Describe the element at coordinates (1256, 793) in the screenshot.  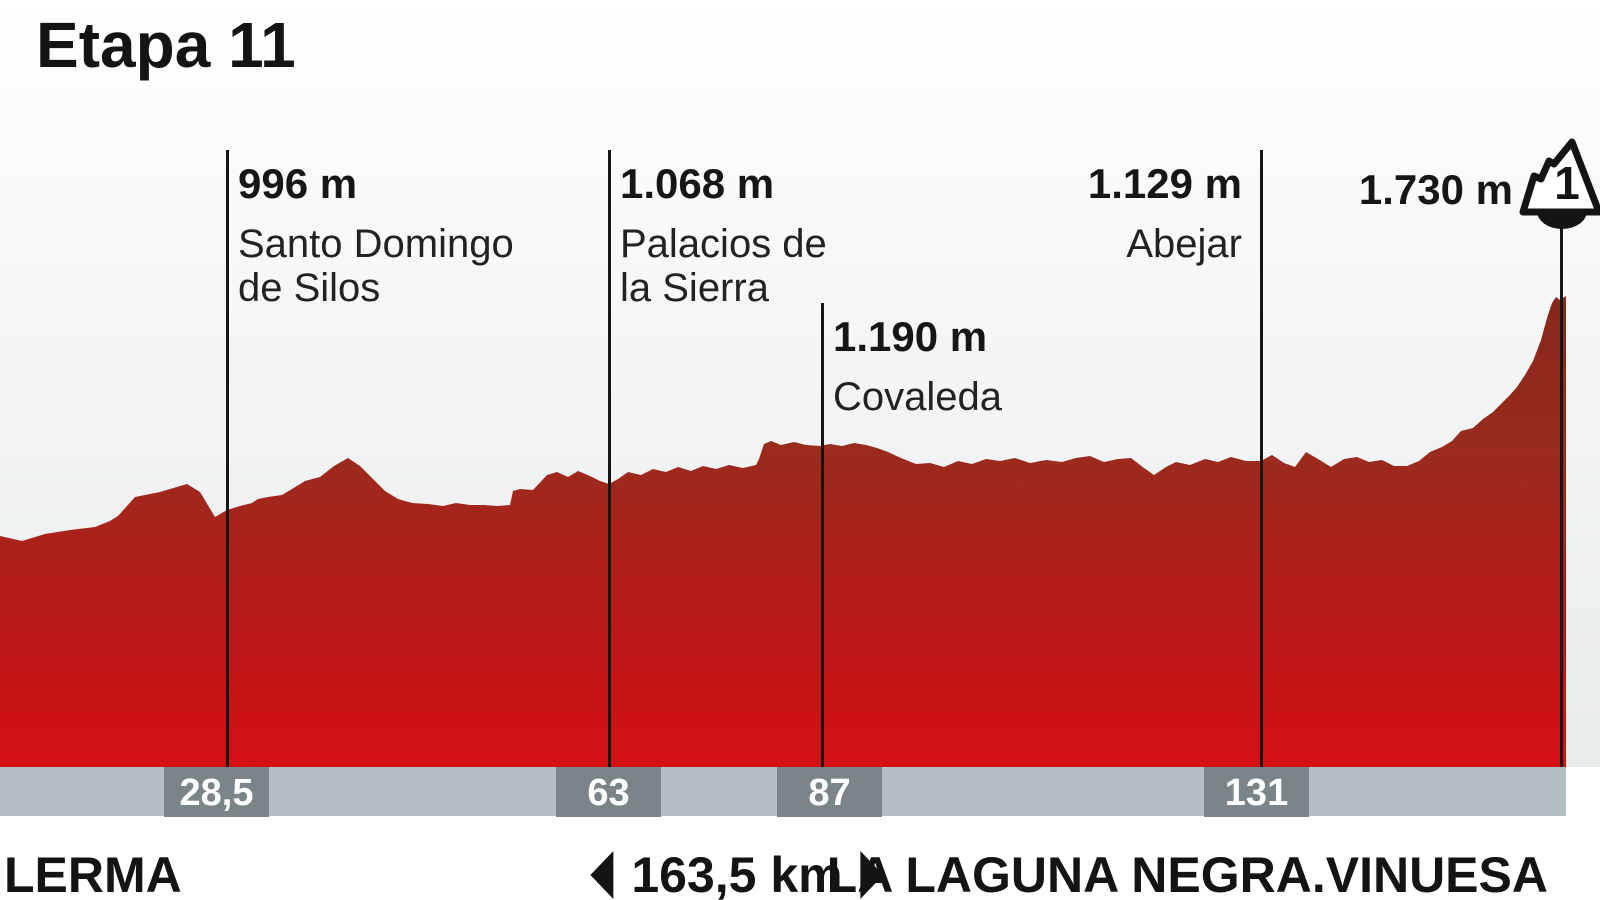
I see `km-marker-box: 131` at that location.